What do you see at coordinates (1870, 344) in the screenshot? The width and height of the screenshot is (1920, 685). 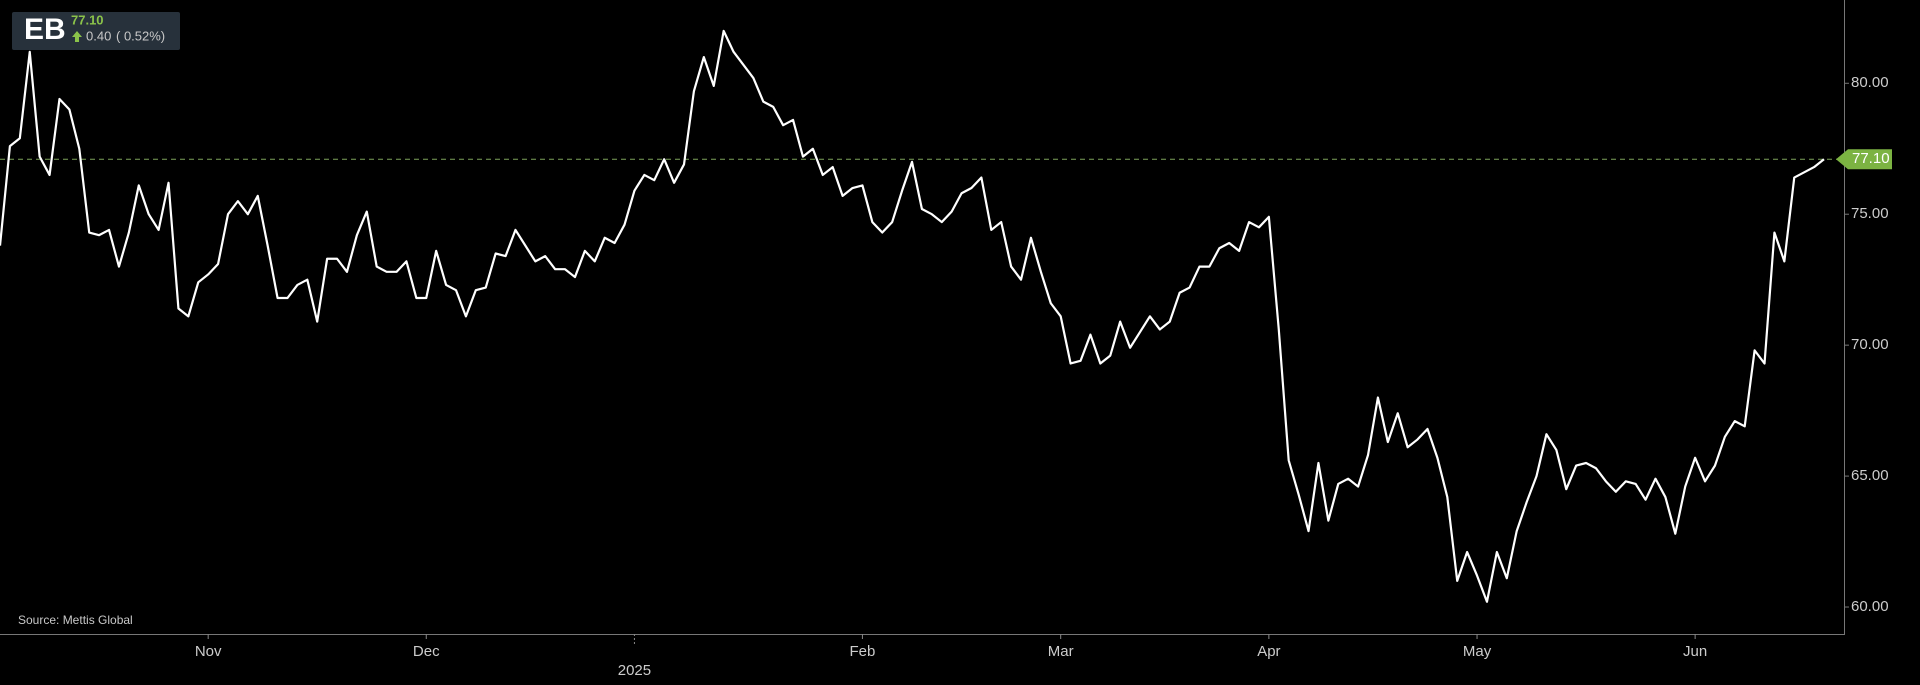 I see `y-tick-label: 70.00` at bounding box center [1870, 344].